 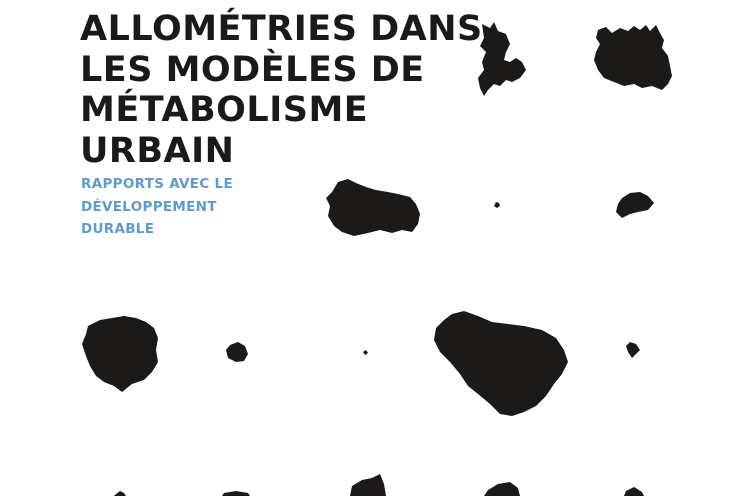 What do you see at coordinates (157, 150) in the screenshot?
I see `title-line-4: URBAIN` at bounding box center [157, 150].